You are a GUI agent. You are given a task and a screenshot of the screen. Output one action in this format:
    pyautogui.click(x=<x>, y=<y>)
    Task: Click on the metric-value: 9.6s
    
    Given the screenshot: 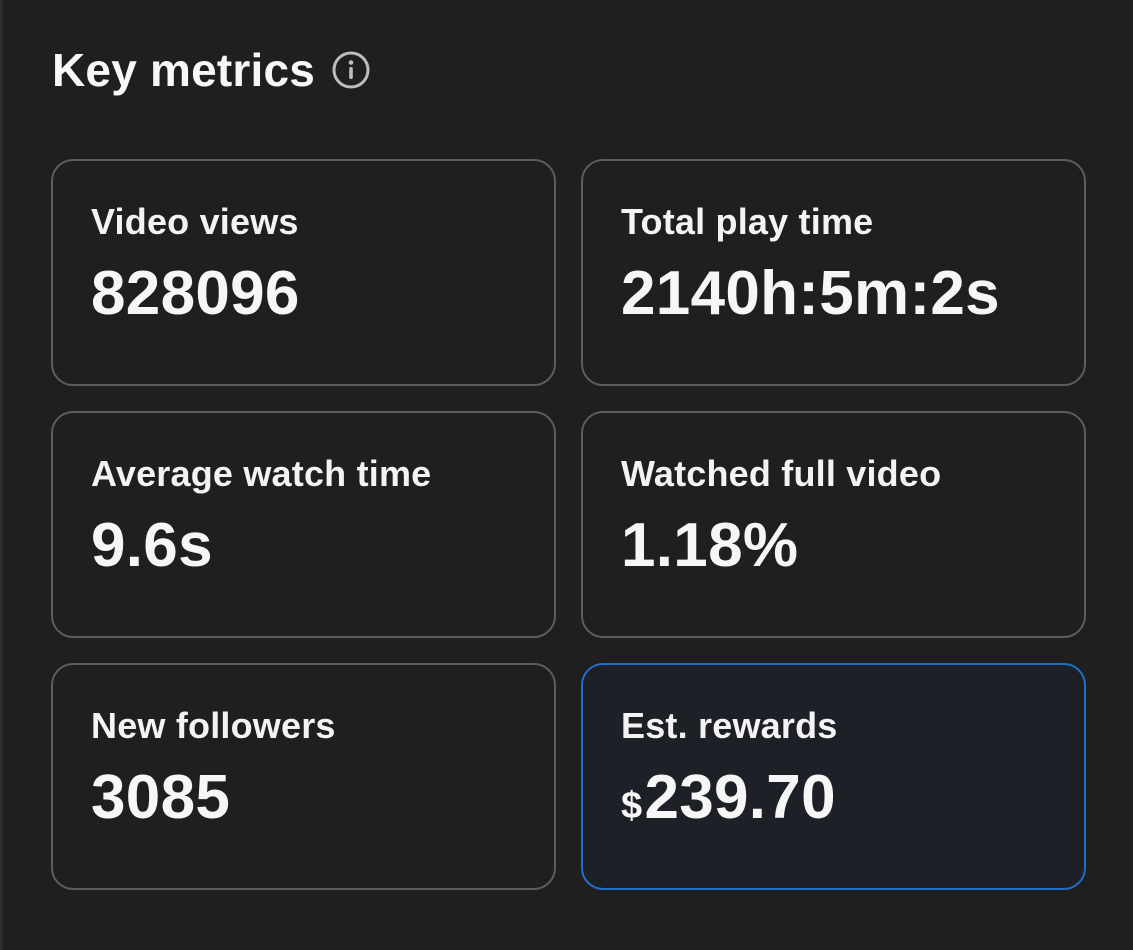 What is the action you would take?
    pyautogui.click(x=152, y=545)
    